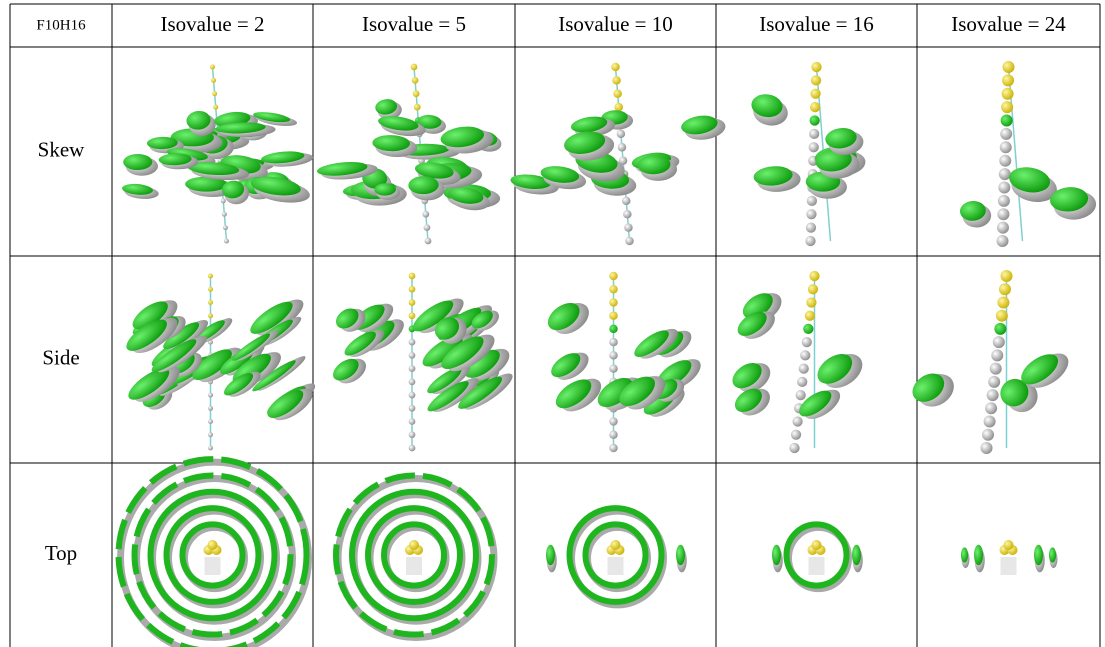  What do you see at coordinates (816, 24) in the screenshot?
I see `column-header: Isovalue = 16` at bounding box center [816, 24].